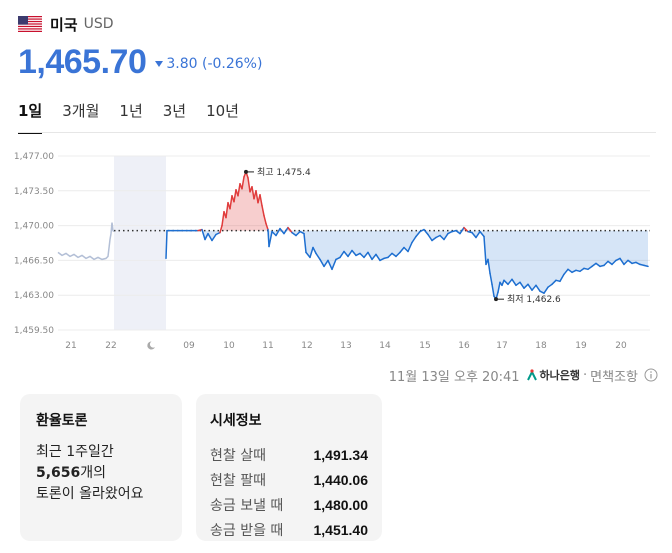 The width and height of the screenshot is (672, 553). I want to click on y-tick-label: 1,459.50, so click(34, 331).